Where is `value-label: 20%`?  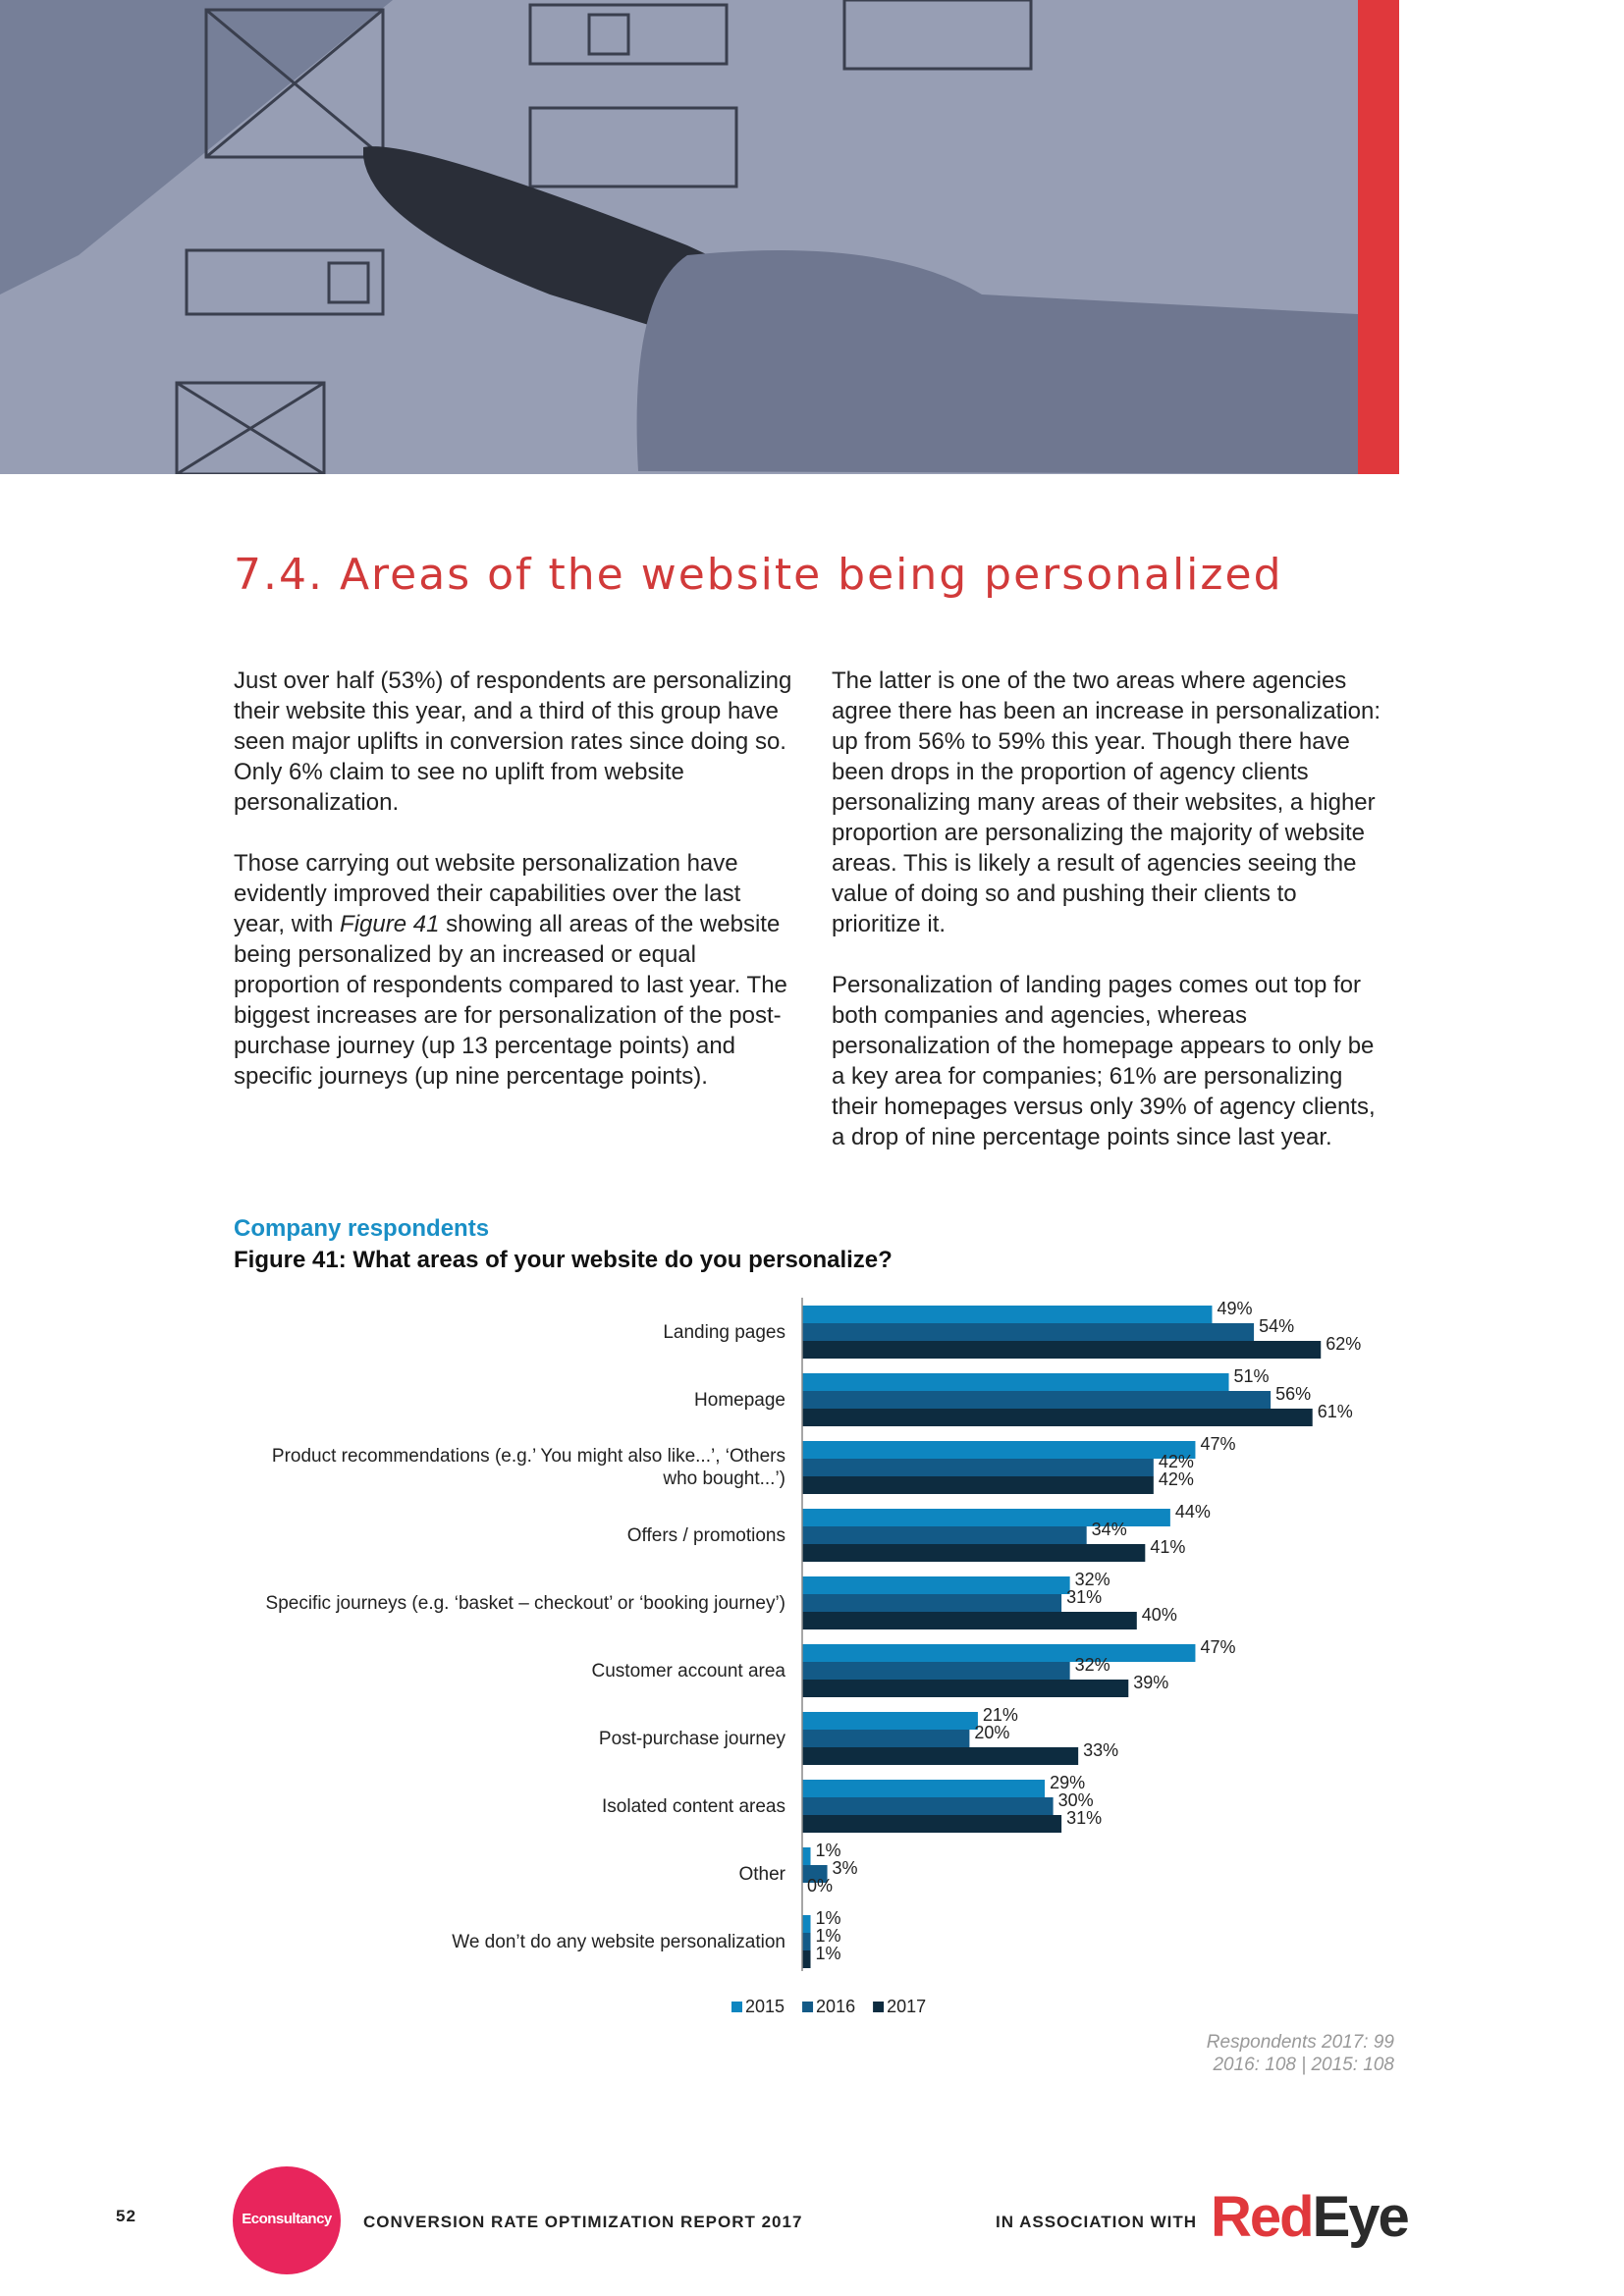 value-label: 20% is located at coordinates (991, 1732).